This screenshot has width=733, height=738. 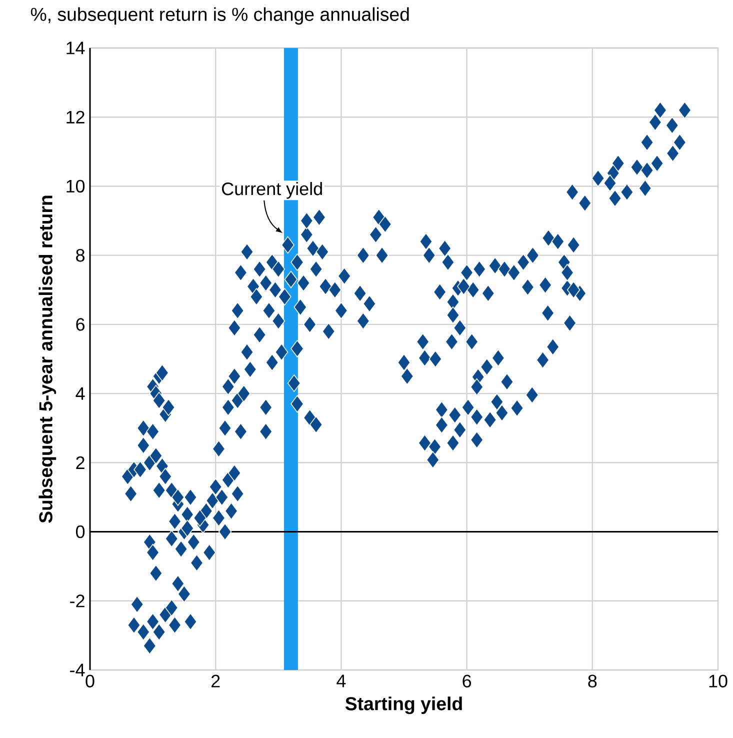 What do you see at coordinates (80, 531) in the screenshot?
I see `y-tick-label: 0` at bounding box center [80, 531].